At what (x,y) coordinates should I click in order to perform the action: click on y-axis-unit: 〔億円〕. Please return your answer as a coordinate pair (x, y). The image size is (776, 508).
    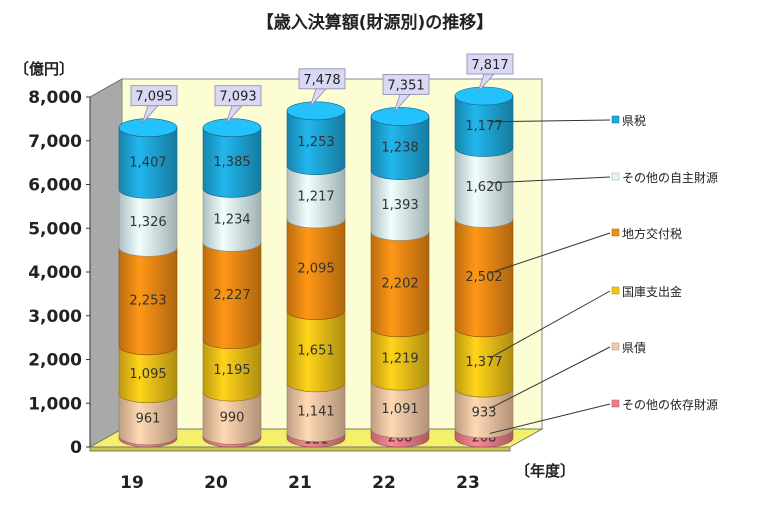
    Looking at the image, I should click on (44, 69).